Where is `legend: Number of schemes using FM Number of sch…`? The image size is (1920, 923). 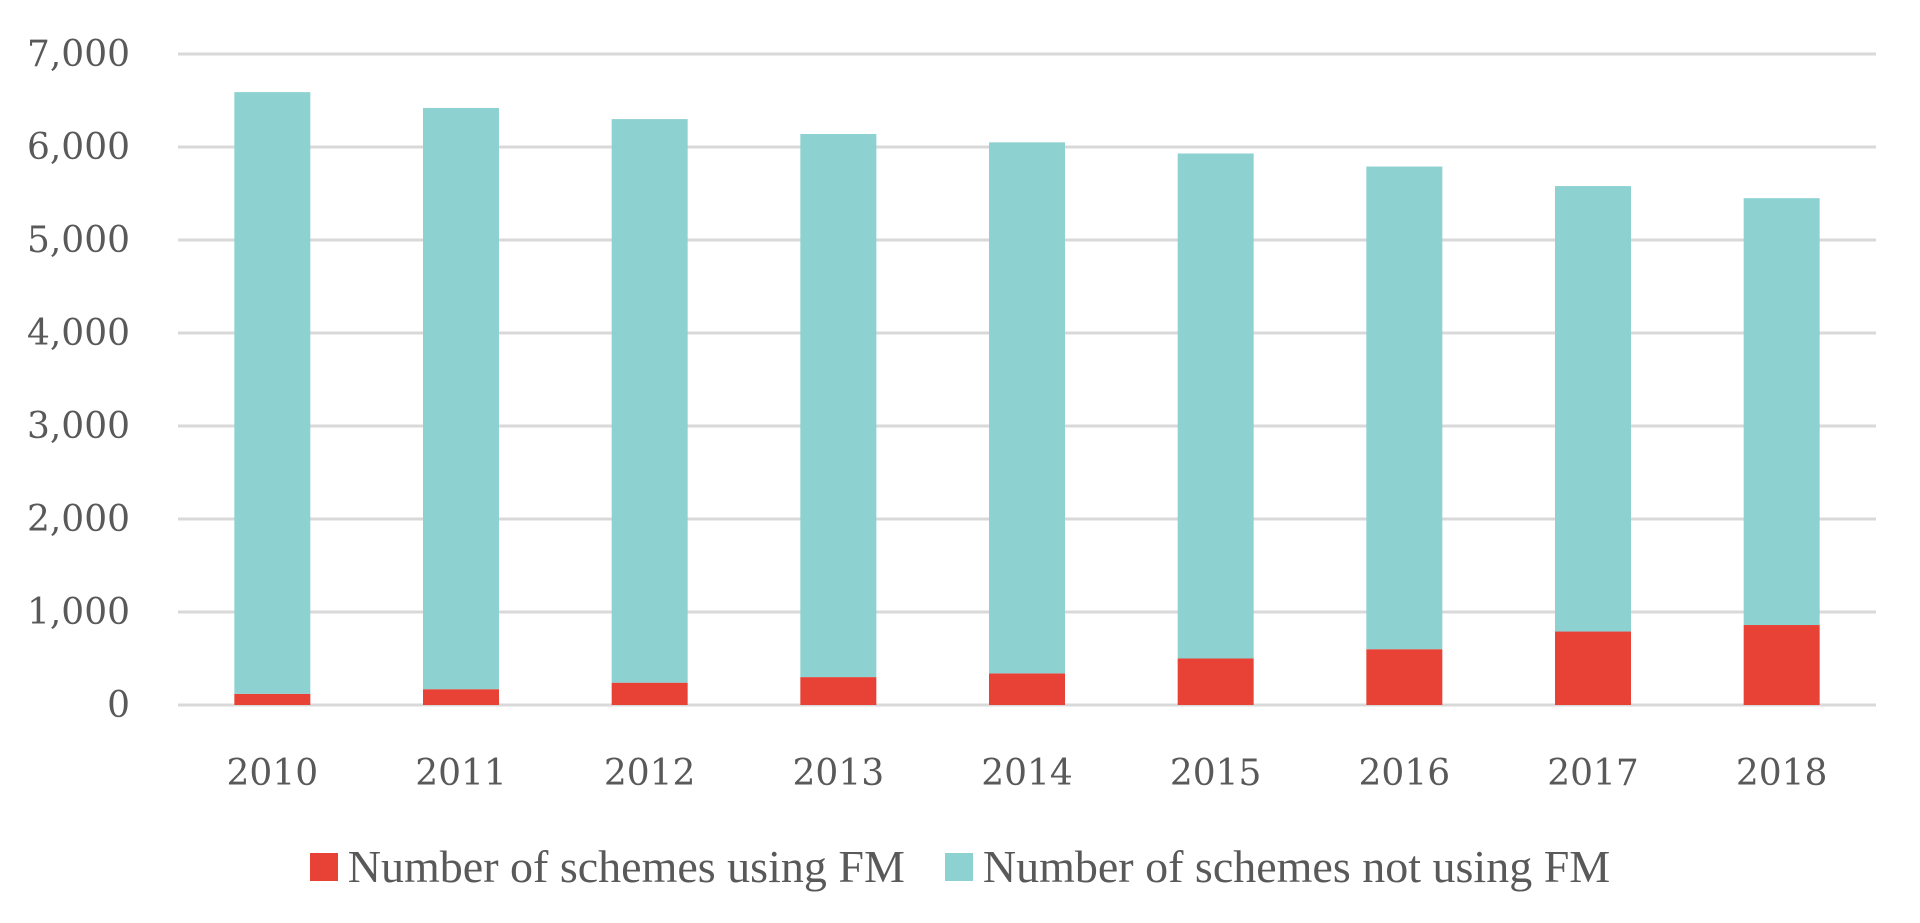 legend: Number of schemes using FM Number of sch… is located at coordinates (960, 866).